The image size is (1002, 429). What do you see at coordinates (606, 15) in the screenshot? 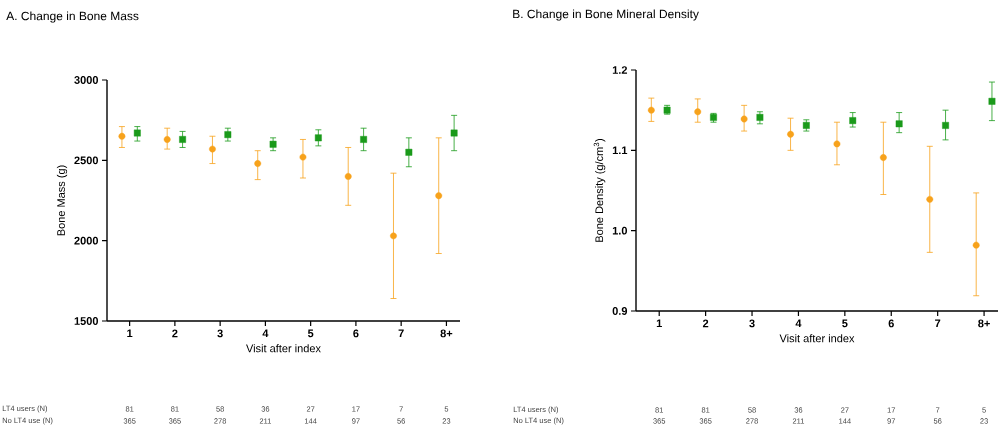
I see `chart-title: B. Change in Bone Mineral Density` at bounding box center [606, 15].